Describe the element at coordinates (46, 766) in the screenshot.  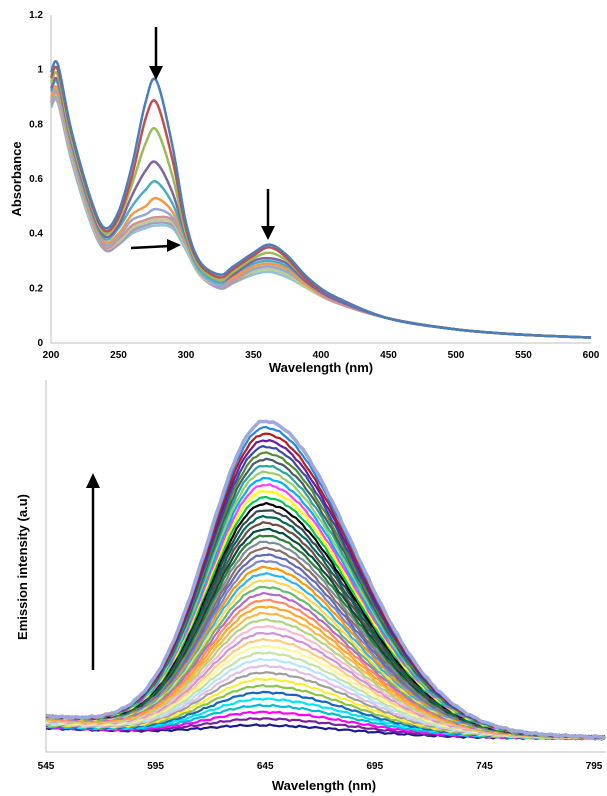
I see `emi-x-tick-label: 545` at that location.